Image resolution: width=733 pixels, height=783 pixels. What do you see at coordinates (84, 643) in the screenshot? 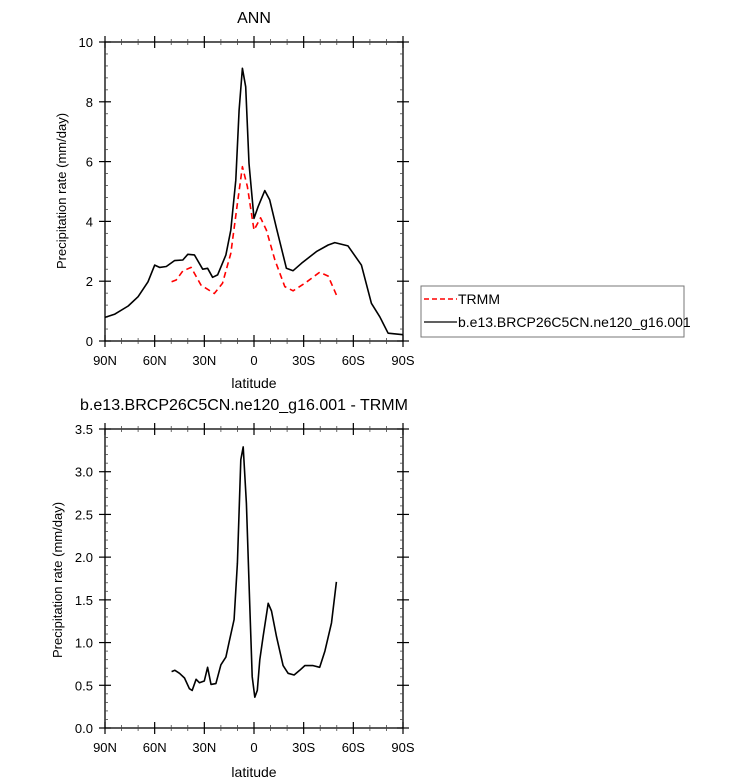
I see `y-tick-label: 1.0` at bounding box center [84, 643].